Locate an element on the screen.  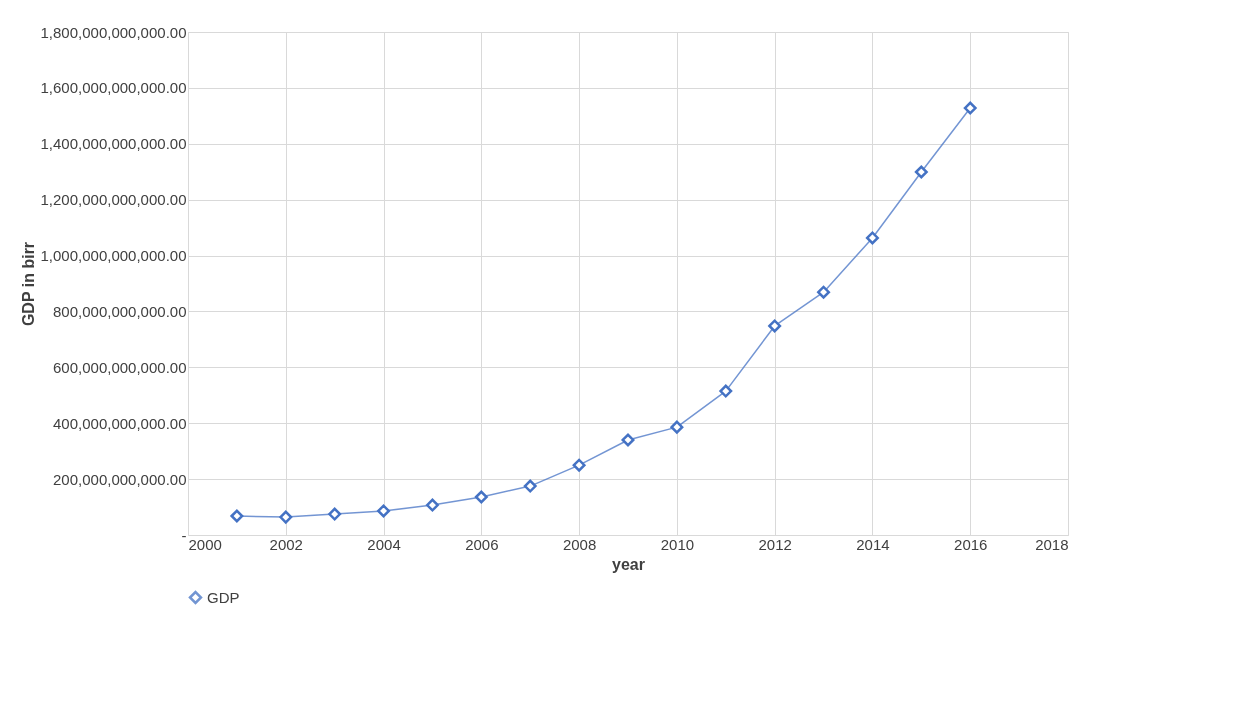
y-axis-title: GDP in birr is located at coordinates (28, 284).